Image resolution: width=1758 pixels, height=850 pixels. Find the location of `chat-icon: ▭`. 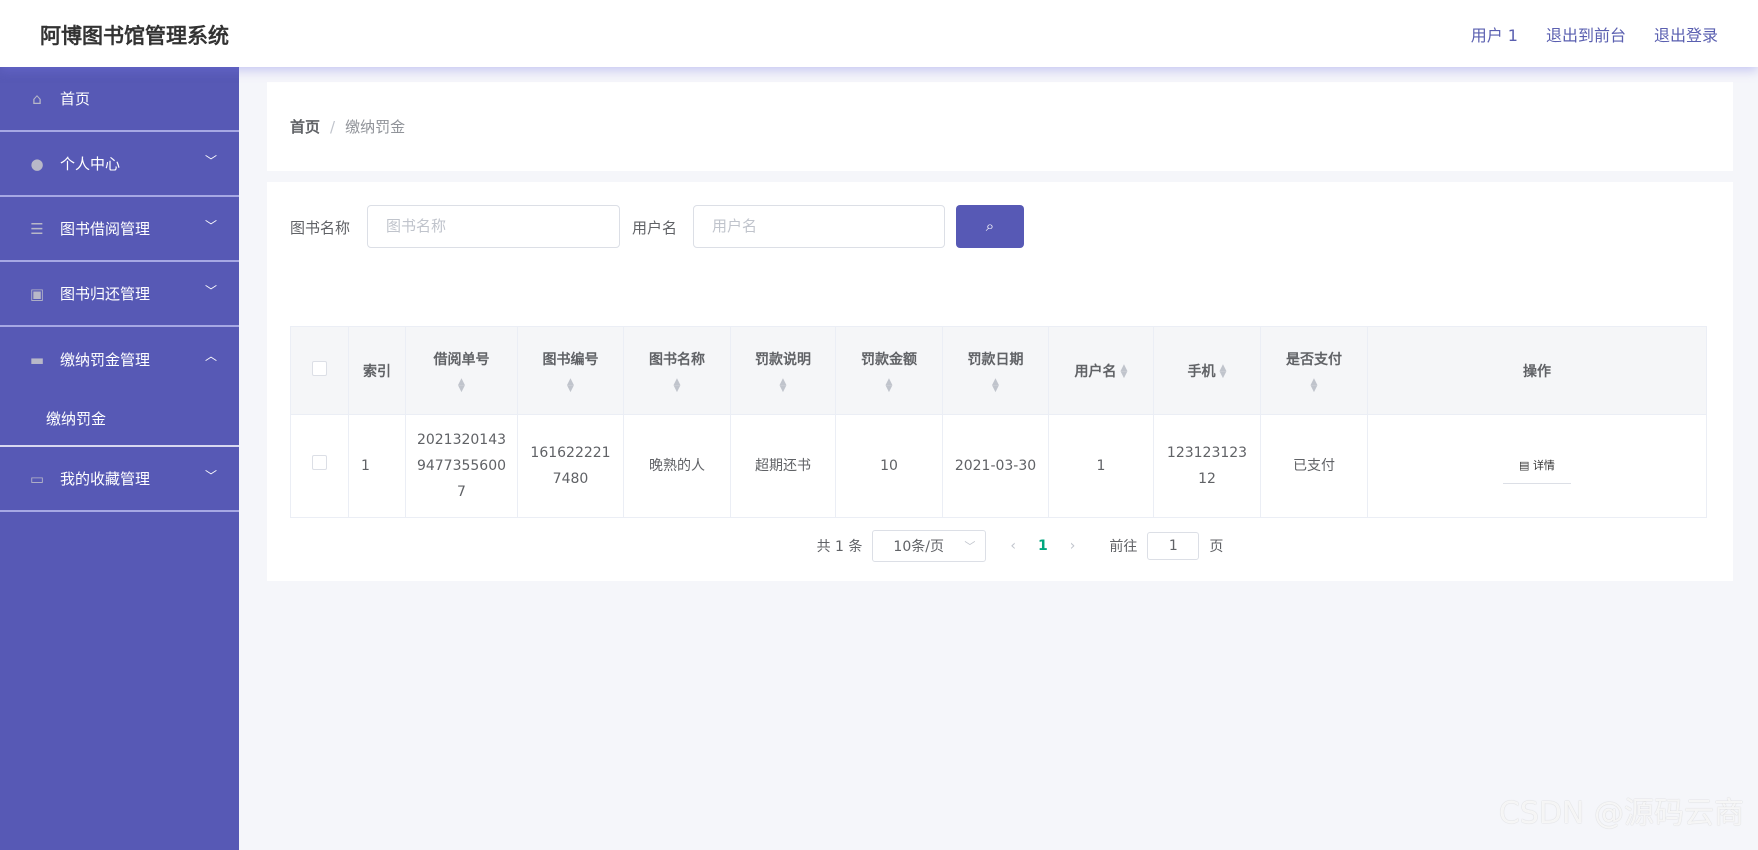

chat-icon: ▭ is located at coordinates (37, 478).